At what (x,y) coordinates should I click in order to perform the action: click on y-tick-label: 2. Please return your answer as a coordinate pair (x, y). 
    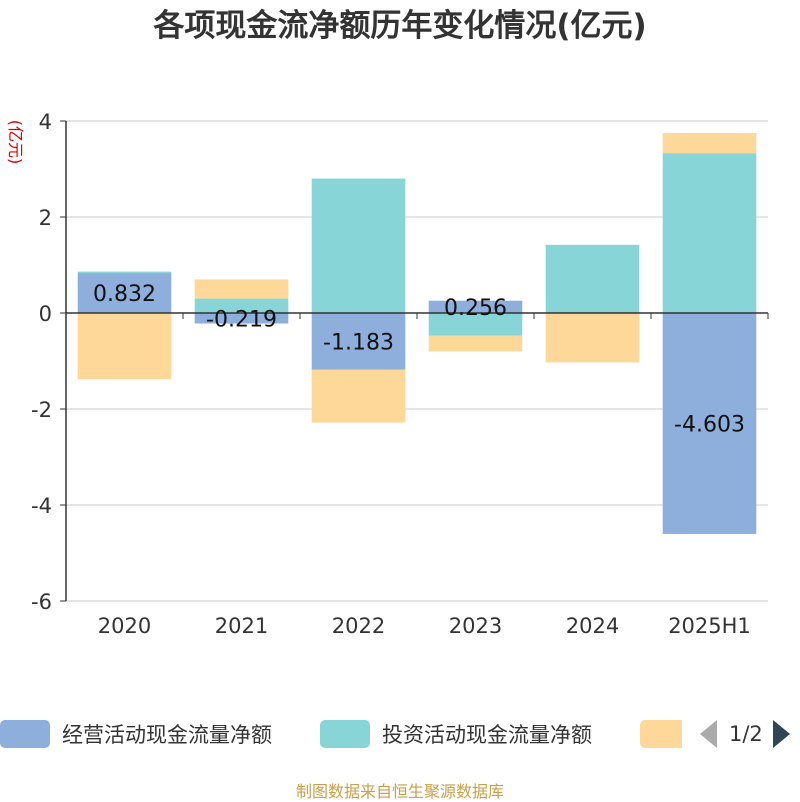
    Looking at the image, I should click on (45, 218).